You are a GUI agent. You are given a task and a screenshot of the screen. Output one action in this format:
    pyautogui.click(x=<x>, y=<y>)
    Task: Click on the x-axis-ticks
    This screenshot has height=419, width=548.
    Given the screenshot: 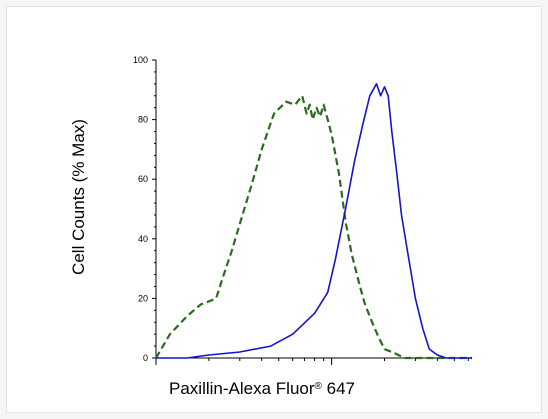 What is the action you would take?
    pyautogui.click(x=312, y=361)
    